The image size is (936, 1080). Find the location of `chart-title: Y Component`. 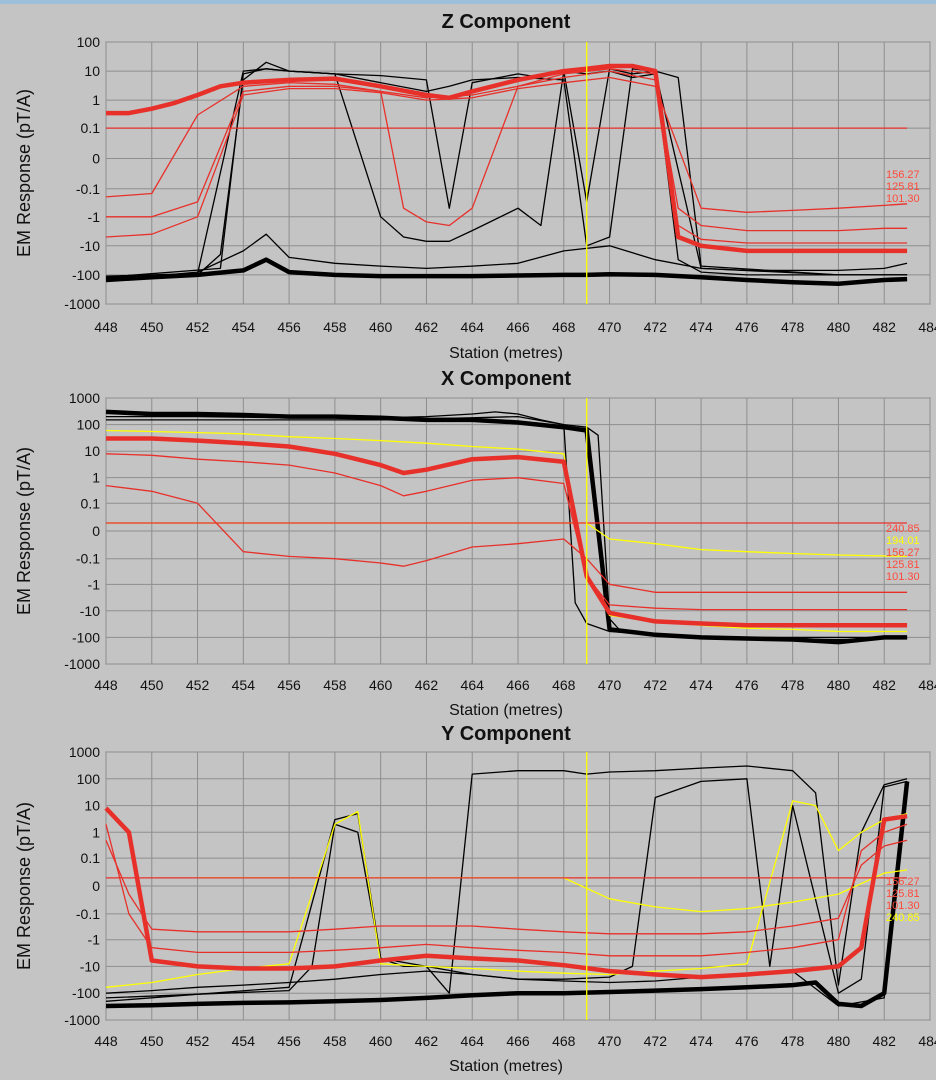

chart-title: Y Component is located at coordinates (506, 734).